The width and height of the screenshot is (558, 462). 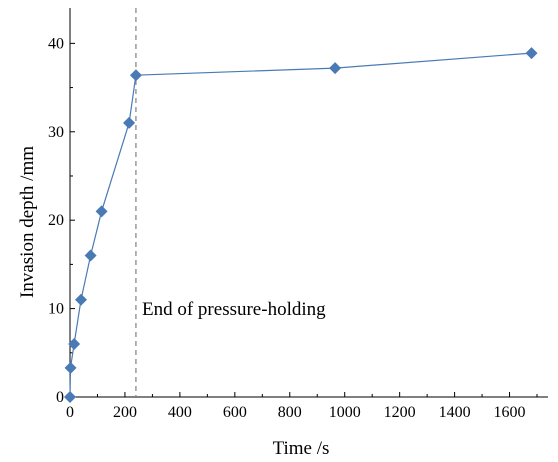 I want to click on x-tick-label: 400, so click(x=180, y=412).